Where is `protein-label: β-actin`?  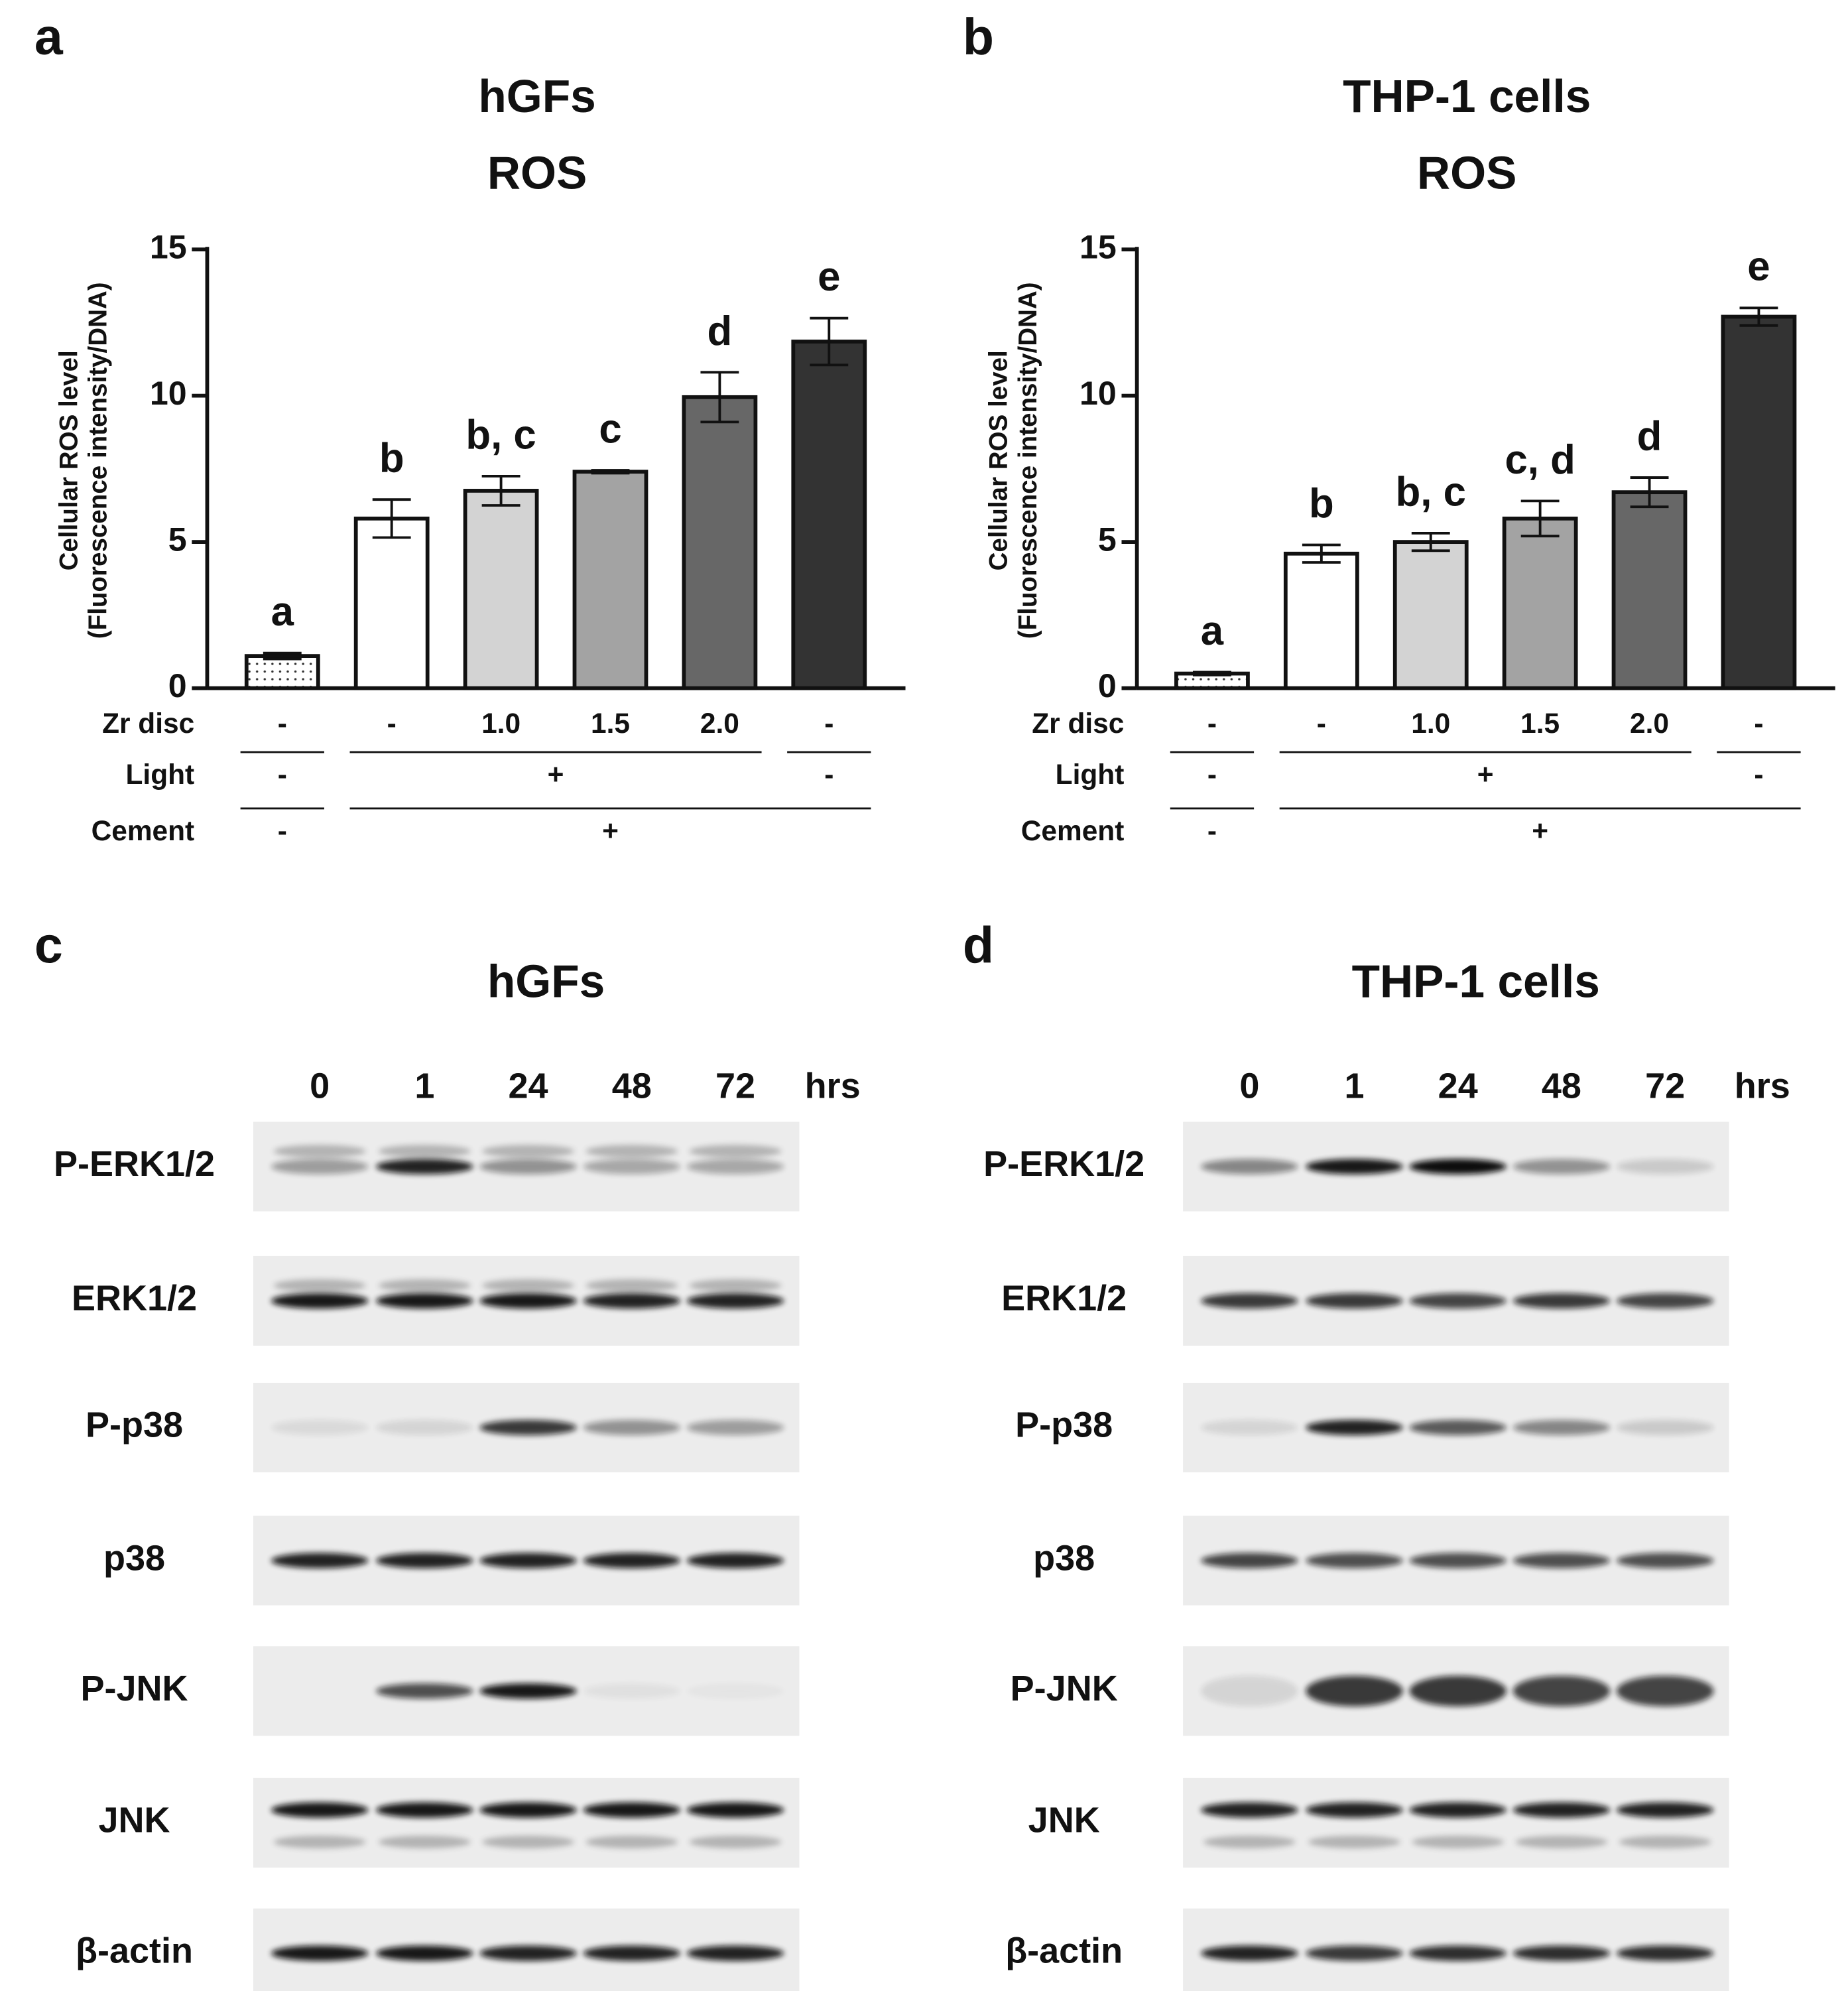
protein-label: β-actin is located at coordinates (1064, 1951).